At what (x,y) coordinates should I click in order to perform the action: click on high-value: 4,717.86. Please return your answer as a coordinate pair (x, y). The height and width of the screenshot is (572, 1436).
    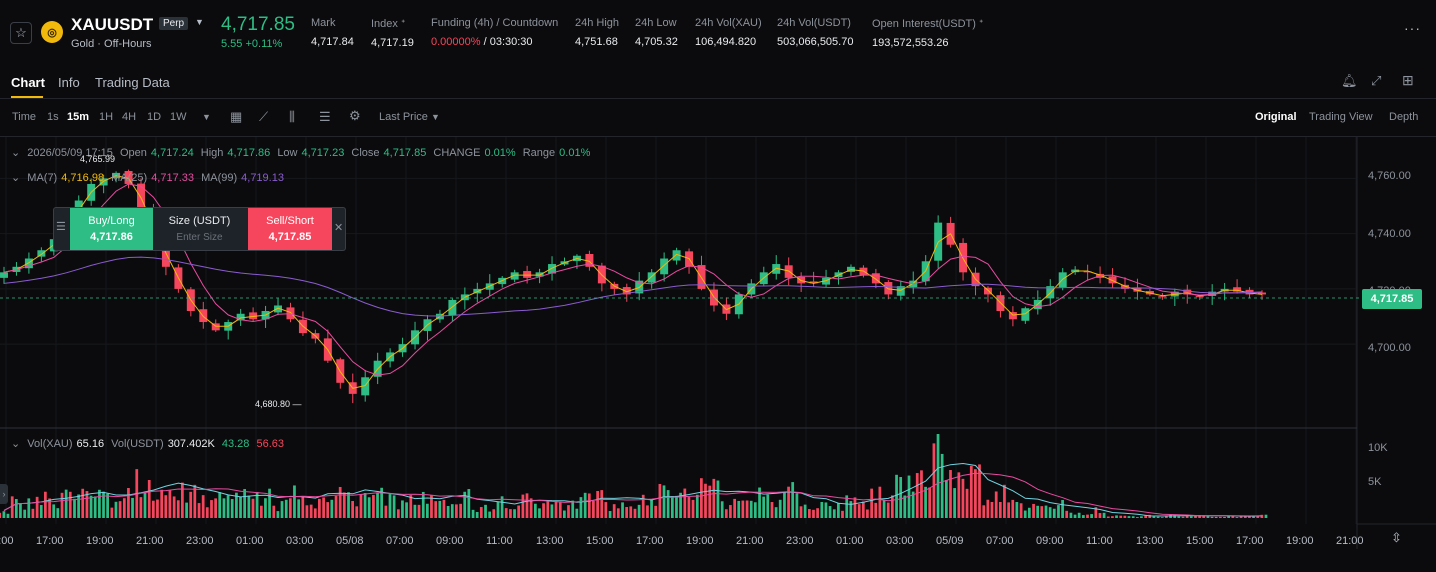
    Looking at the image, I should click on (249, 153).